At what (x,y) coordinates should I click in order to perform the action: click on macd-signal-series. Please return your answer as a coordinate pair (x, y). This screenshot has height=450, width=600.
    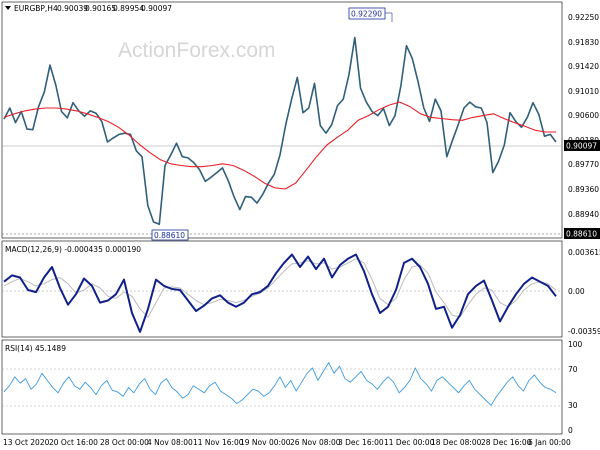
    Looking at the image, I should click on (280, 288).